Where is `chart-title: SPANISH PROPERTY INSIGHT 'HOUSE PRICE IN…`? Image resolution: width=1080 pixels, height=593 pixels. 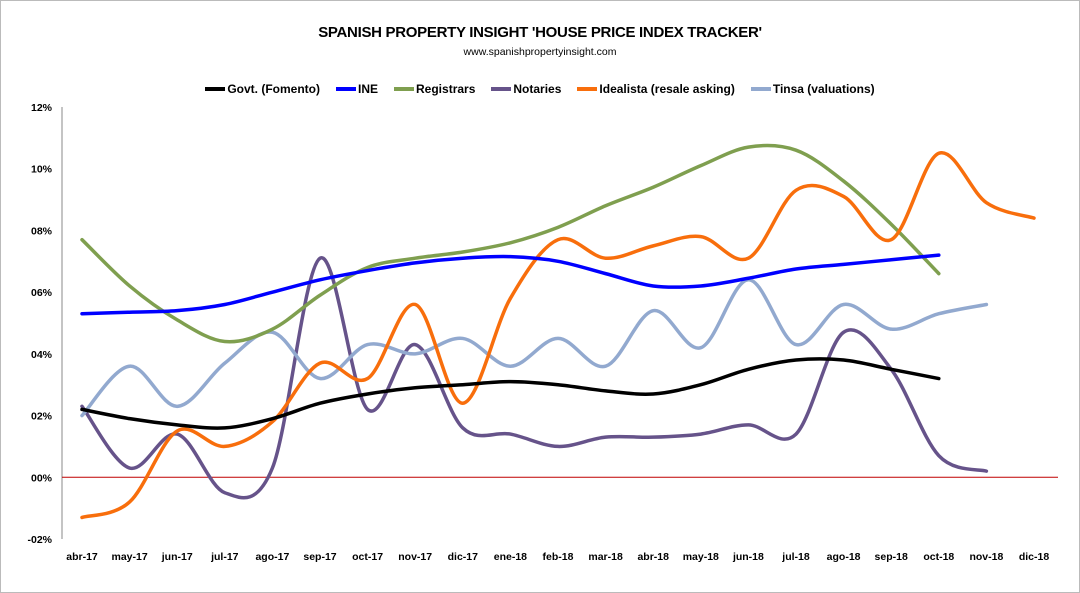 chart-title: SPANISH PROPERTY INSIGHT 'HOUSE PRICE IN… is located at coordinates (540, 32).